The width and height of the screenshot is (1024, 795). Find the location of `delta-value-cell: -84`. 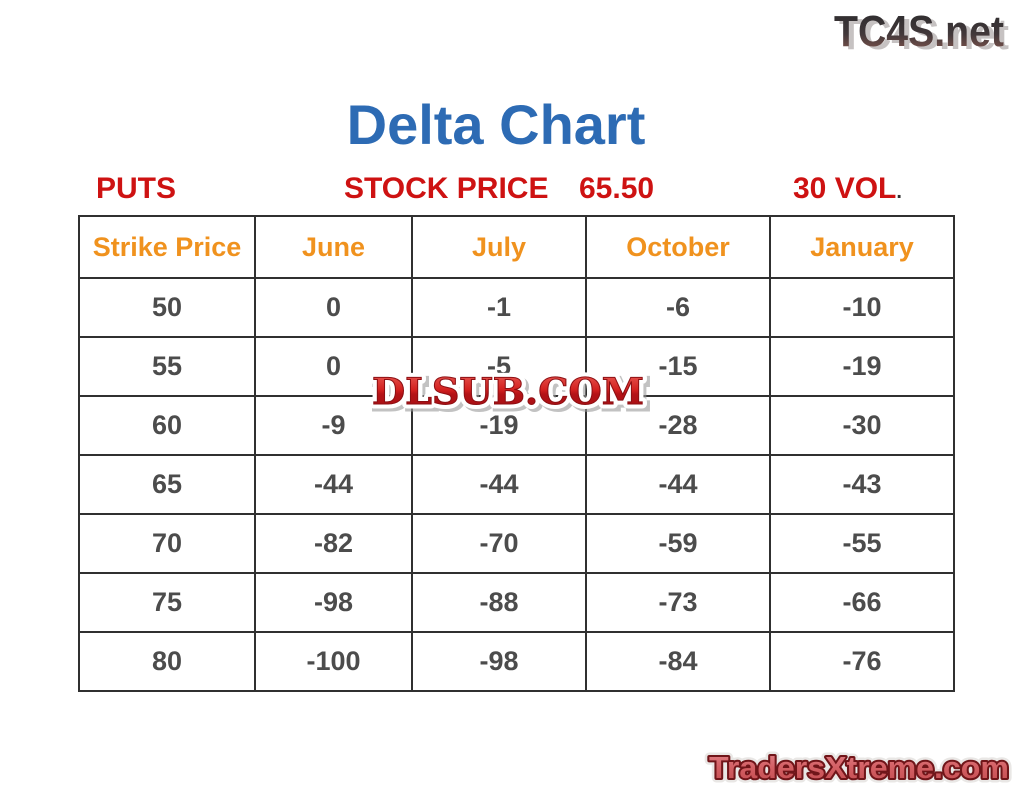

delta-value-cell: -84 is located at coordinates (678, 661).